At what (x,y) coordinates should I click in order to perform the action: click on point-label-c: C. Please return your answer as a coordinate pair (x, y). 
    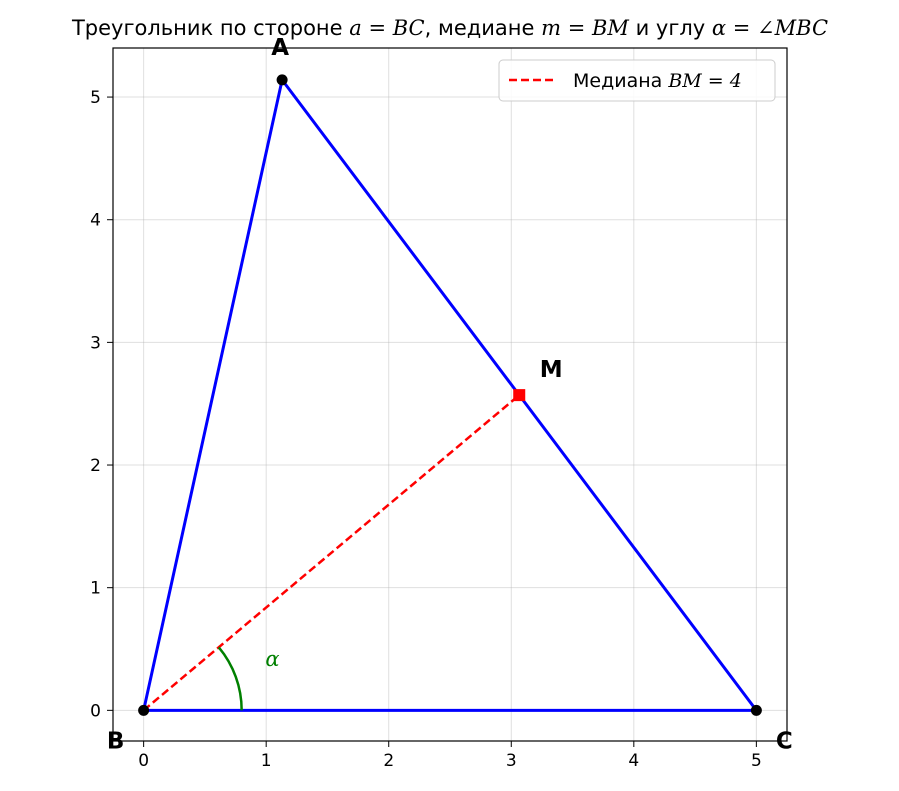
    Looking at the image, I should click on (784, 741).